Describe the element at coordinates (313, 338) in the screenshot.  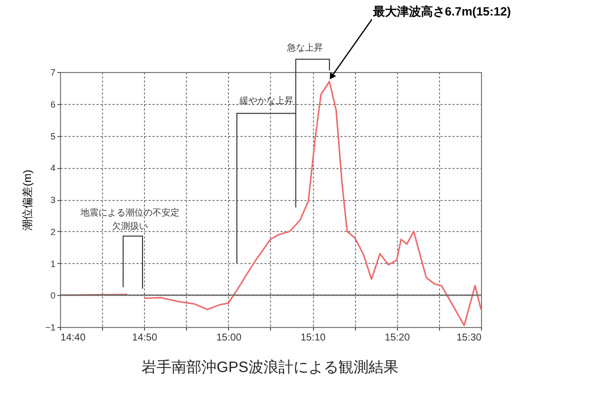
I see `x-tick-label: 15:10` at that location.